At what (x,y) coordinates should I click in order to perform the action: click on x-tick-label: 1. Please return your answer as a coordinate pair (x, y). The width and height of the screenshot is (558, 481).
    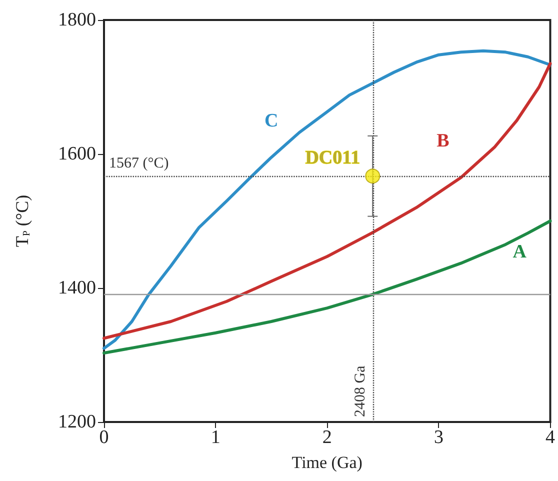
    Looking at the image, I should click on (215, 437).